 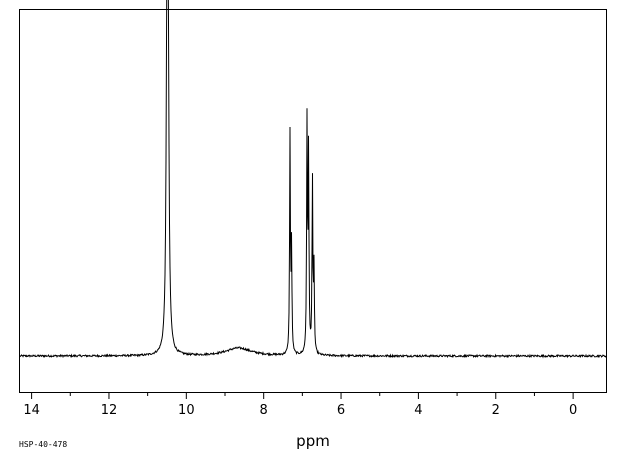 I want to click on x-tick-label: 6, so click(x=341, y=410).